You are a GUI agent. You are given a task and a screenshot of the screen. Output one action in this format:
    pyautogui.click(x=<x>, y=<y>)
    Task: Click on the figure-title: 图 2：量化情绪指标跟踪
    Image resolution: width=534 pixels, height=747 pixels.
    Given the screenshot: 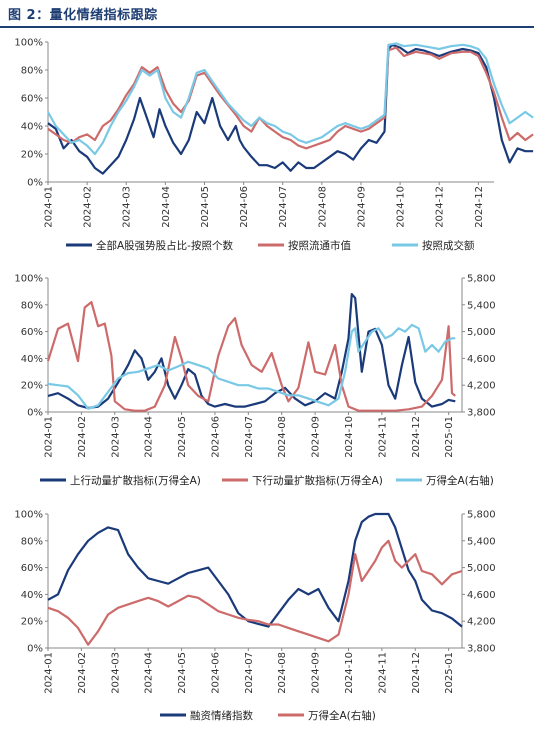 What is the action you would take?
    pyautogui.click(x=83, y=15)
    